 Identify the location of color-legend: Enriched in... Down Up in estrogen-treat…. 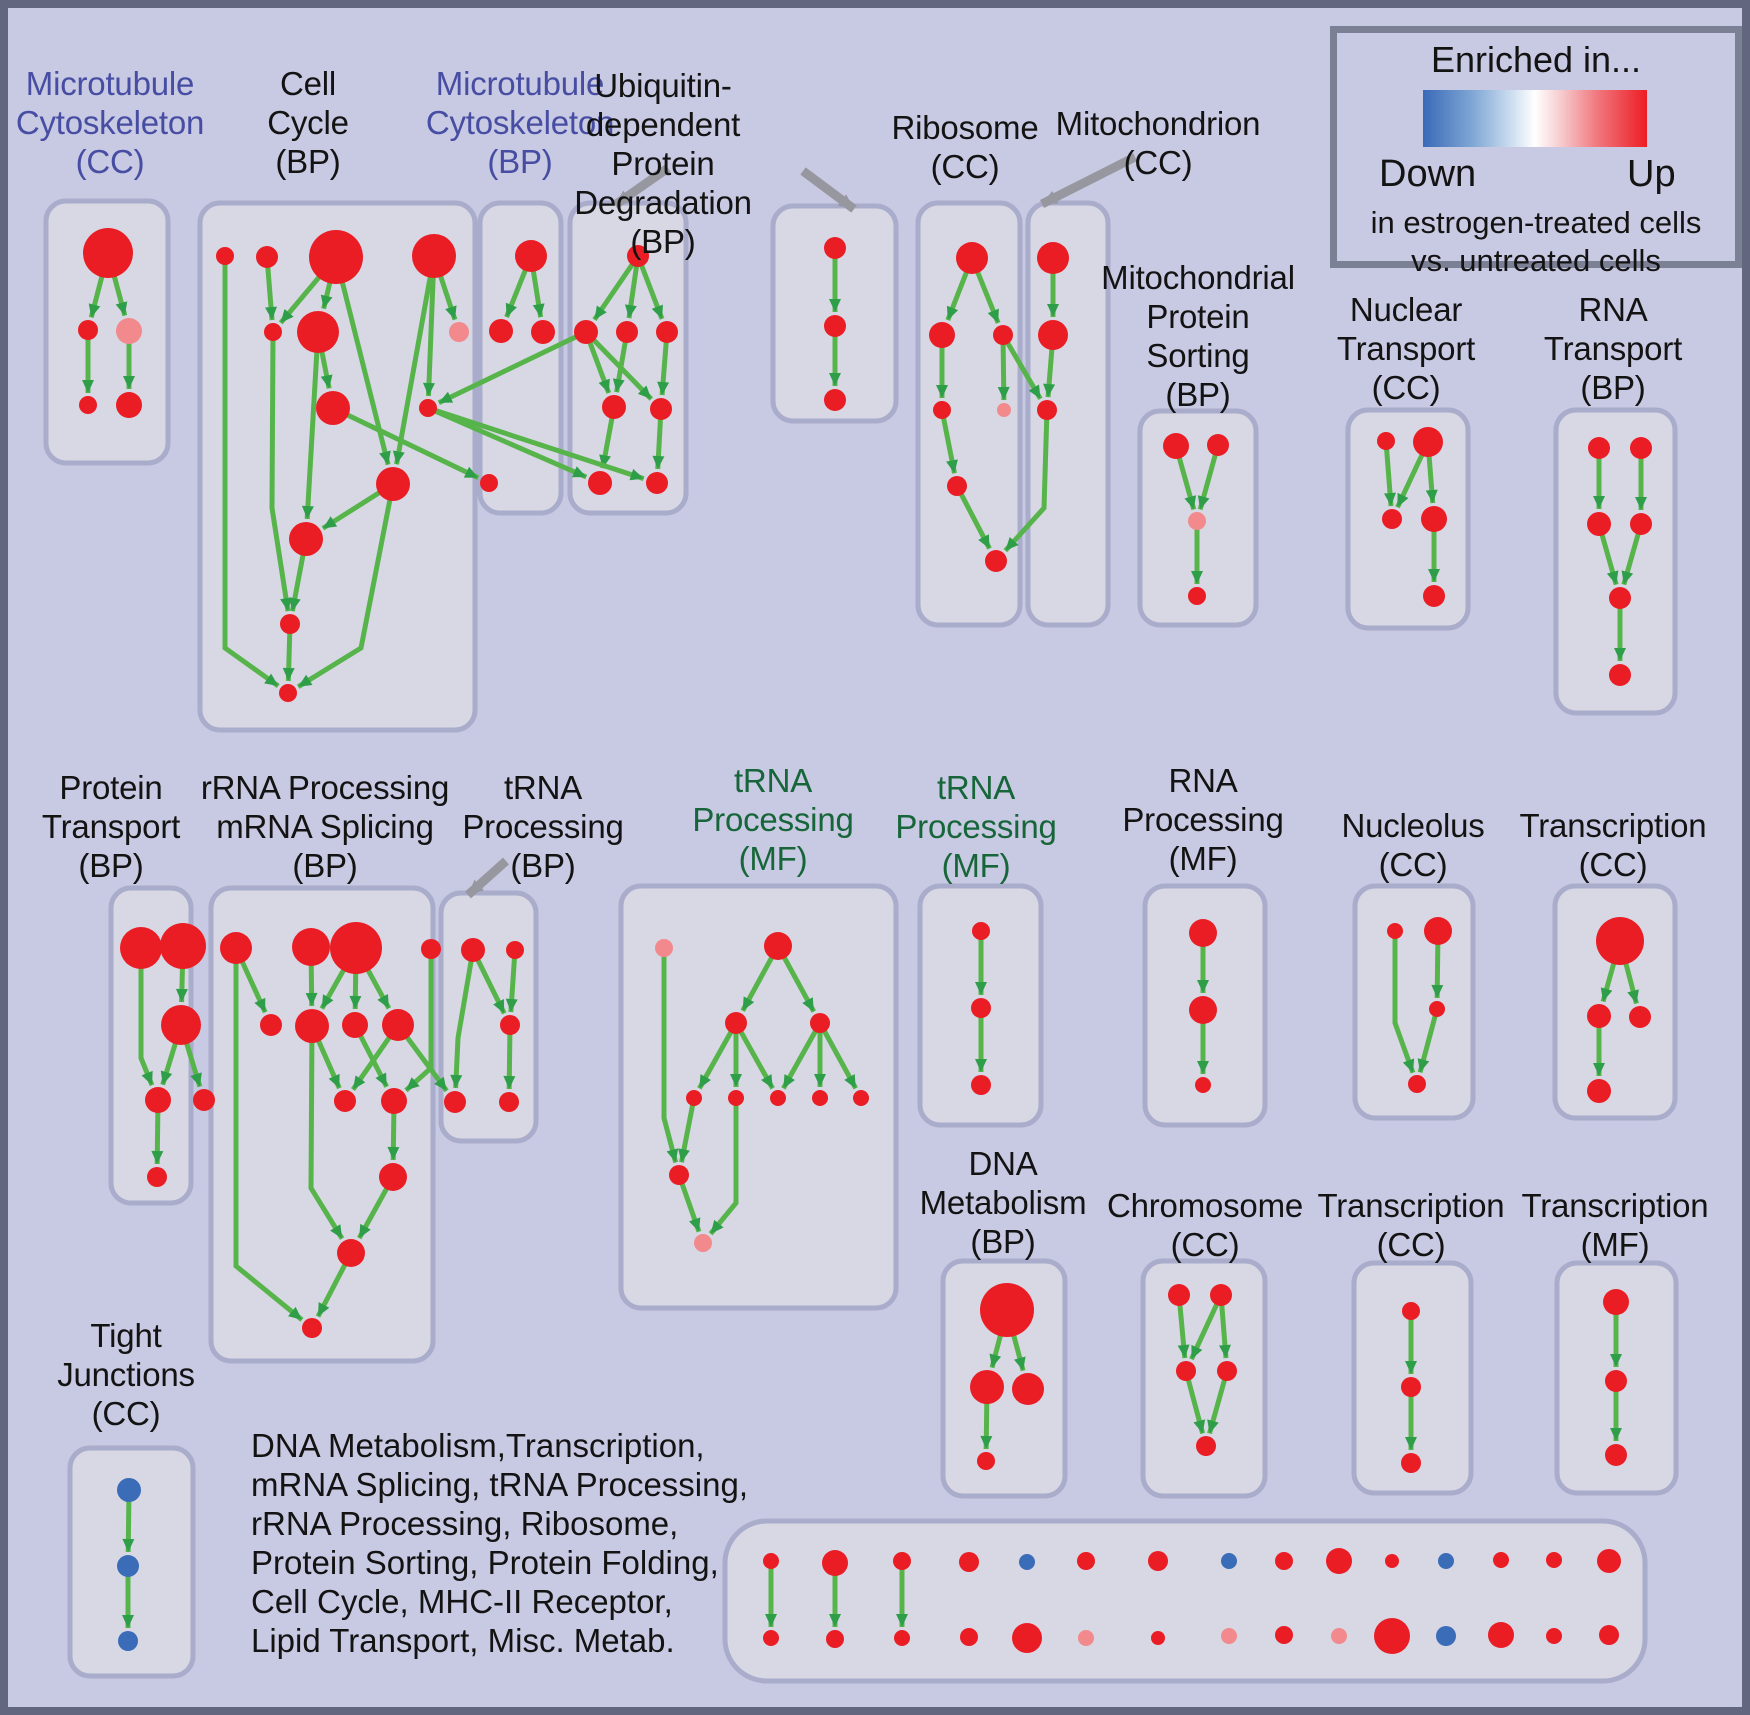
(1536, 152).